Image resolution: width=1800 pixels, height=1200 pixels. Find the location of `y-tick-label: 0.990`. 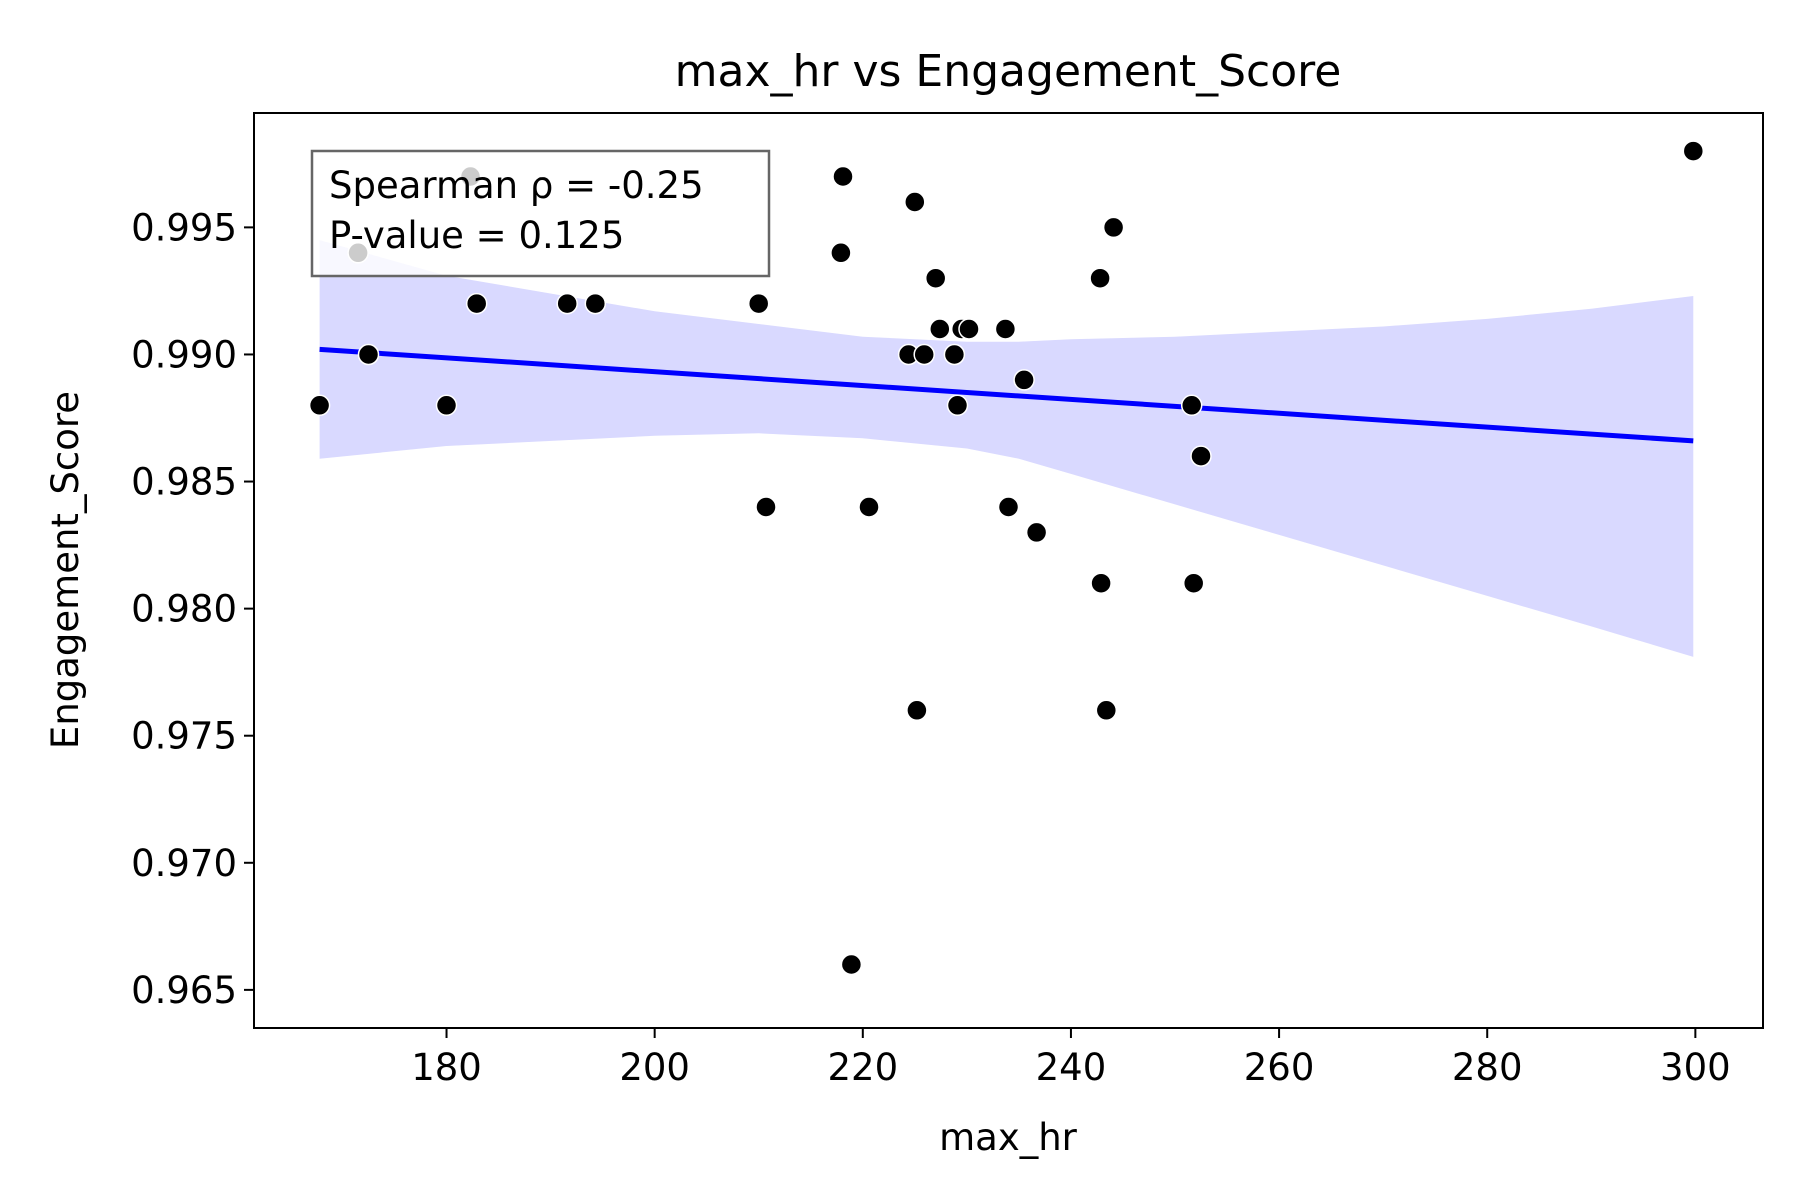

y-tick-label: 0.990 is located at coordinates (184, 354).